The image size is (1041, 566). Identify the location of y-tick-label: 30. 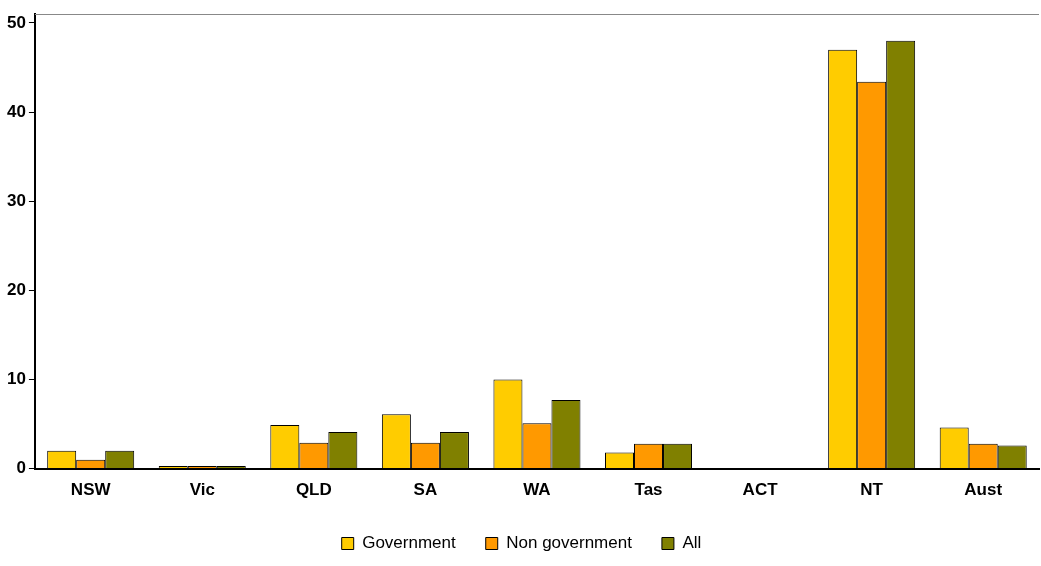
(16, 200).